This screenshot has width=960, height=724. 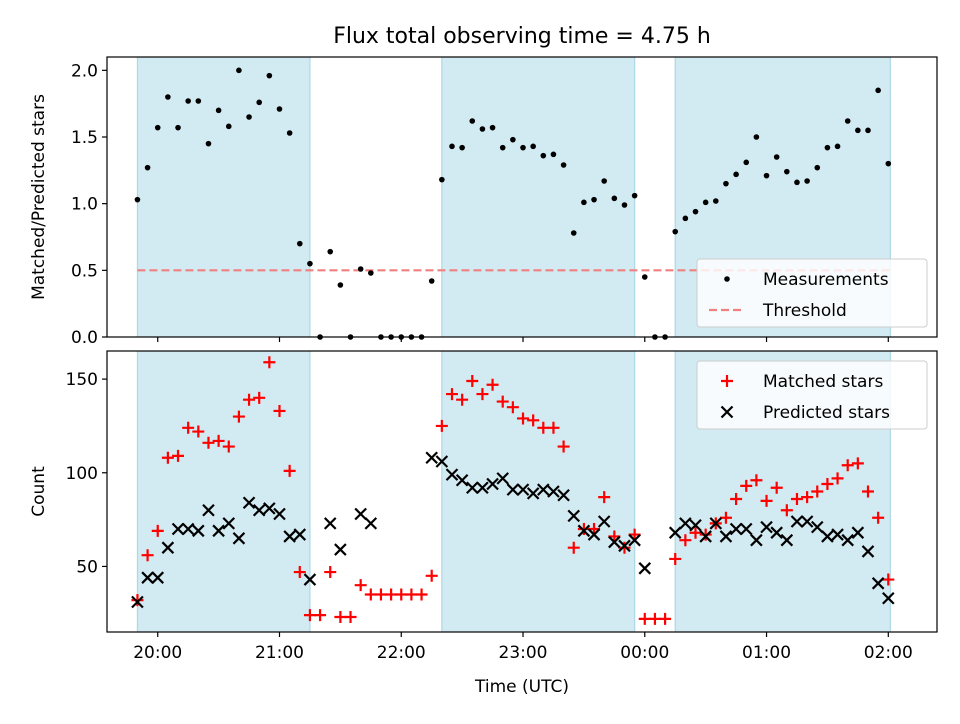 What do you see at coordinates (826, 413) in the screenshot?
I see `legend-label: Predicted stars` at bounding box center [826, 413].